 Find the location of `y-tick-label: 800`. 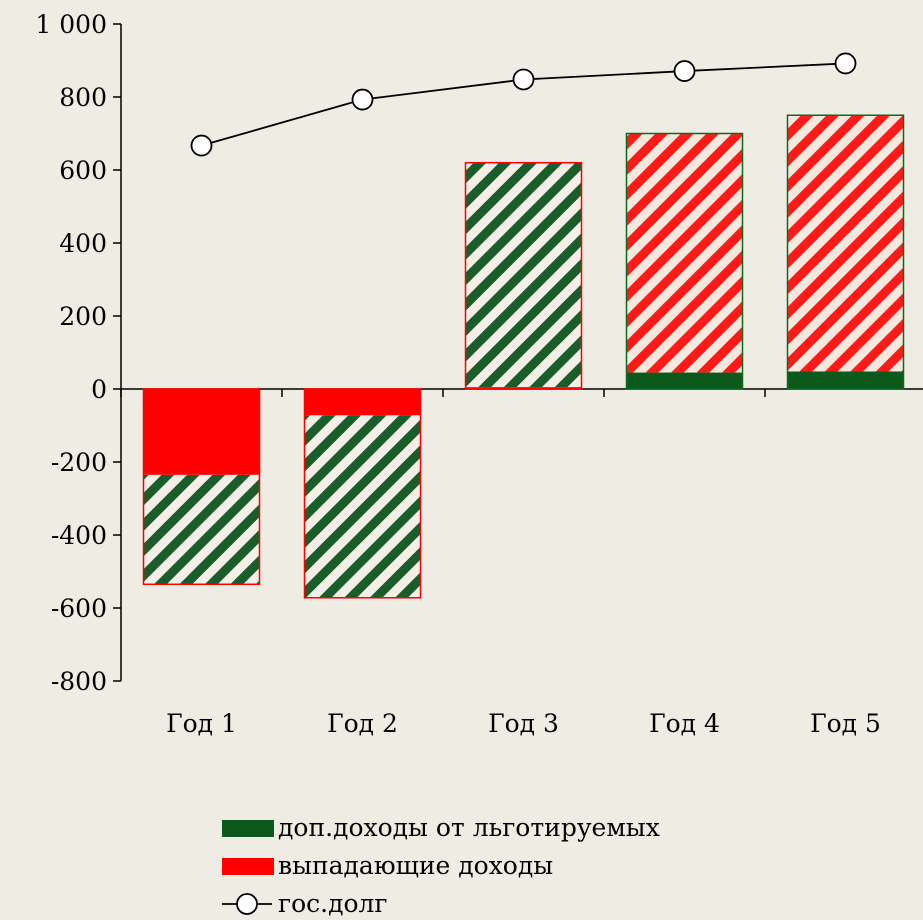

y-tick-label: 800 is located at coordinates (83, 97).